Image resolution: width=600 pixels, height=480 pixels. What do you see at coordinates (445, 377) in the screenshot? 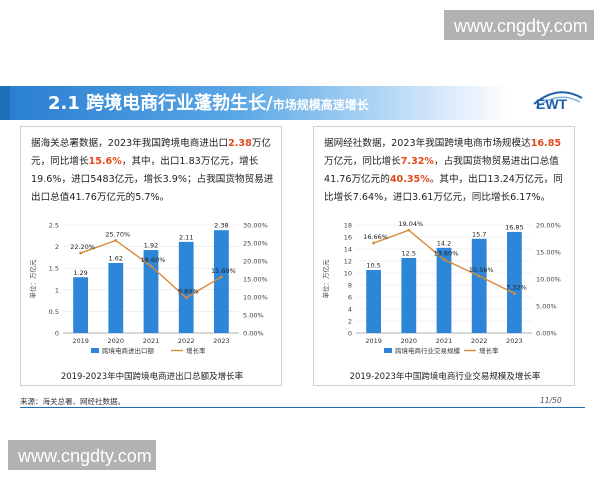
I see `chart-right-caption: 2019-2023年中国跨境电商行业交易规模及增长率` at bounding box center [445, 377].